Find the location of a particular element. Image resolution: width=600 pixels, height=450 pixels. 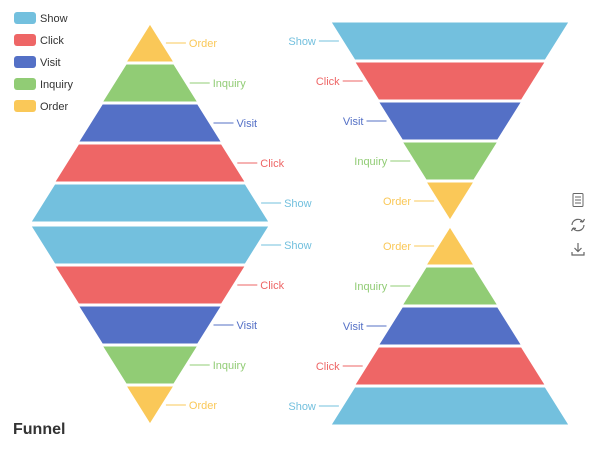

restore-icon is located at coordinates (578, 225).